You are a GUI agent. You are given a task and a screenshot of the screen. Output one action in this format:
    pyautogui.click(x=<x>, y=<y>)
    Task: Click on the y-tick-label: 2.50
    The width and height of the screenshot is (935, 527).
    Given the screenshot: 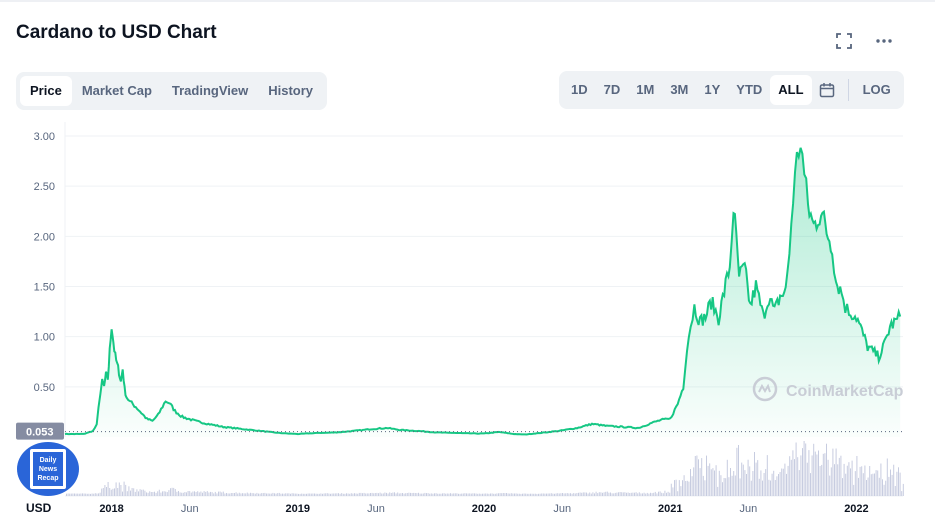 What is the action you would take?
    pyautogui.click(x=44, y=187)
    